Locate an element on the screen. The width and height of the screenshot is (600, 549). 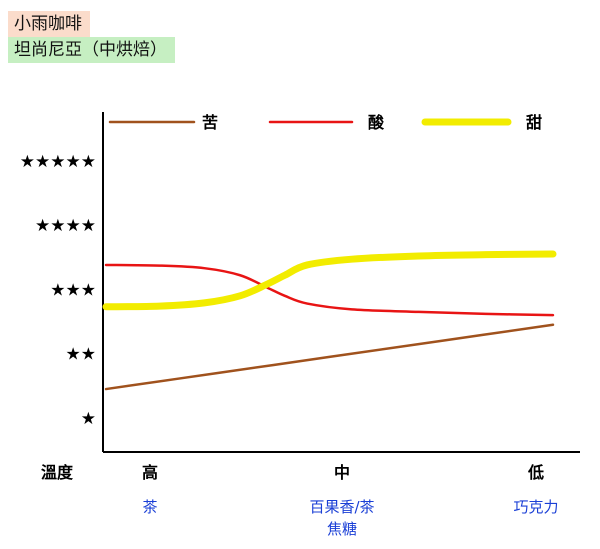
x-tick-label: 低 is located at coordinates (535, 472).